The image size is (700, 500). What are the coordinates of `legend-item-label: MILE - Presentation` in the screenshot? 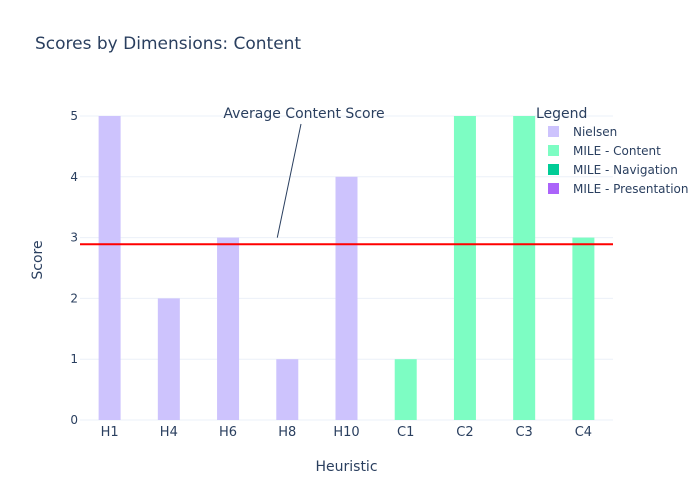 It's located at (630, 189).